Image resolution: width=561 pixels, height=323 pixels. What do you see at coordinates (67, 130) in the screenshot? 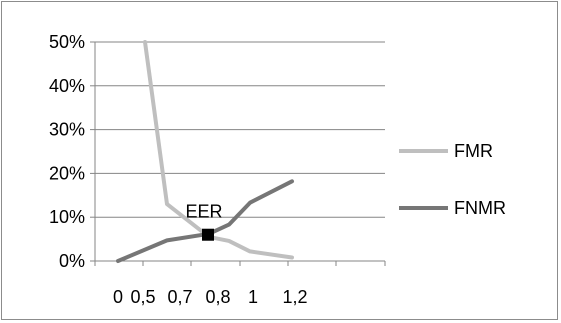
I see `y-tick-label: 30%` at bounding box center [67, 130].